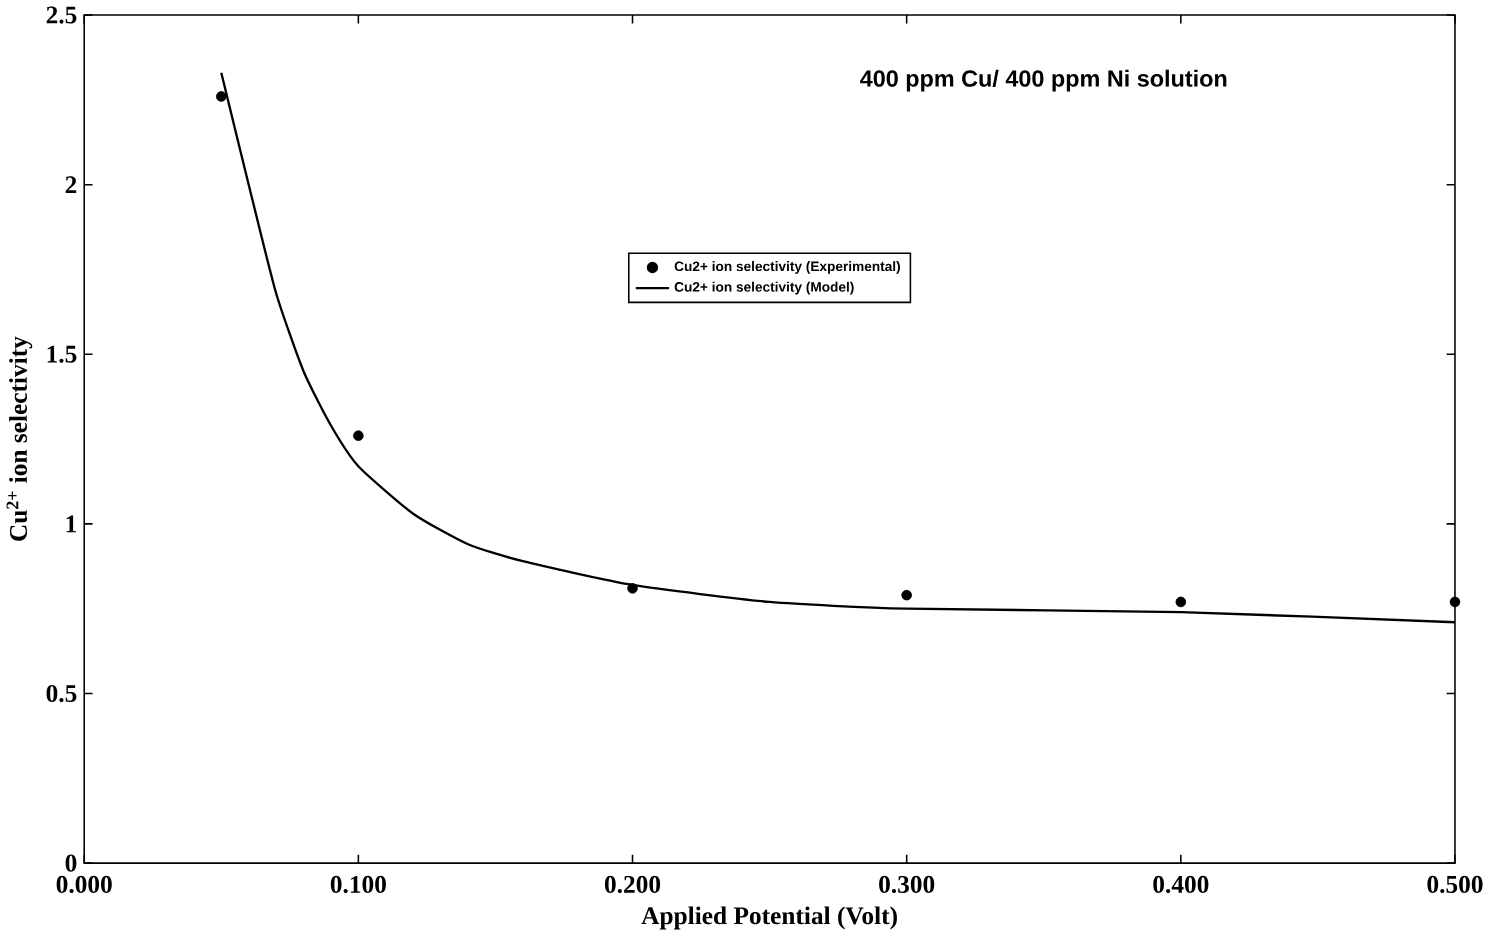 Image resolution: width=1490 pixels, height=936 pixels. I want to click on y-tick-label: 0.5, so click(61, 693).